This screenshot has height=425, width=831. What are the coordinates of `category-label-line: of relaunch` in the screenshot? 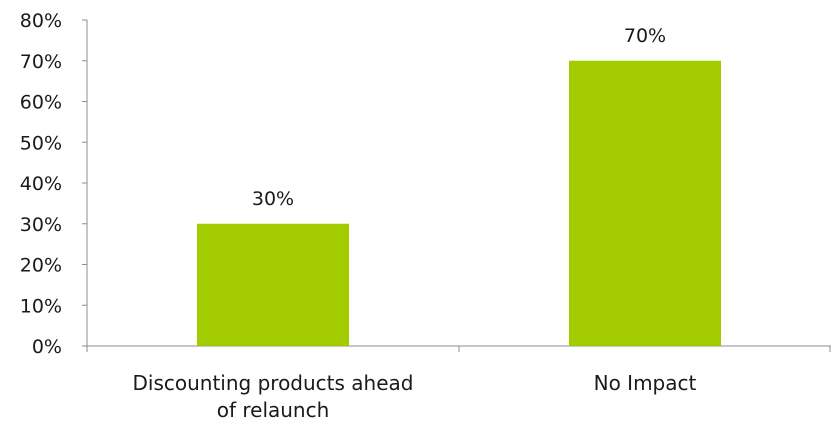 It's located at (273, 410).